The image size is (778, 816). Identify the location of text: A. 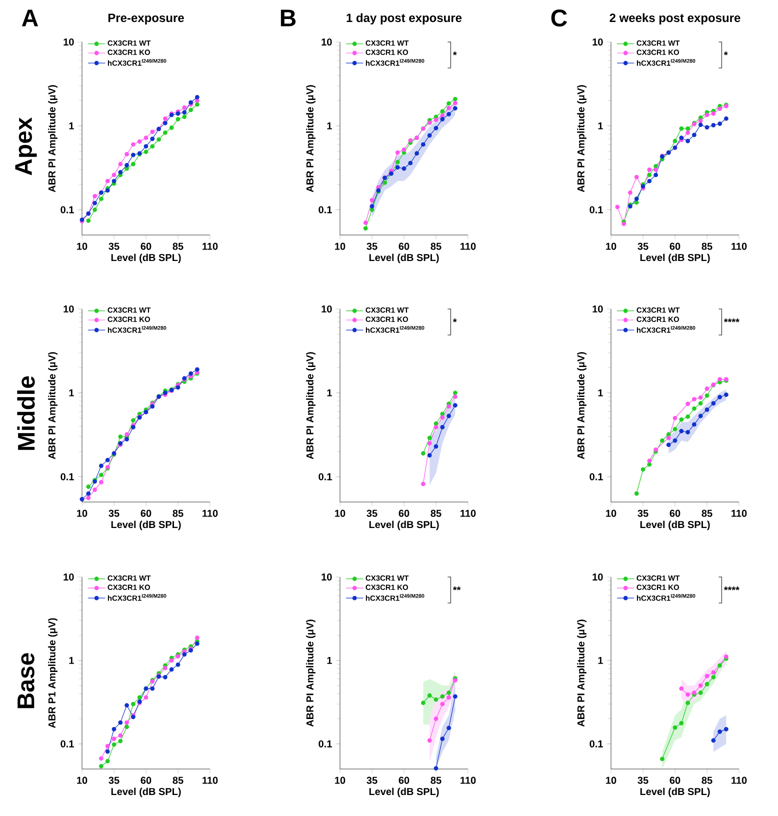
(30, 18).